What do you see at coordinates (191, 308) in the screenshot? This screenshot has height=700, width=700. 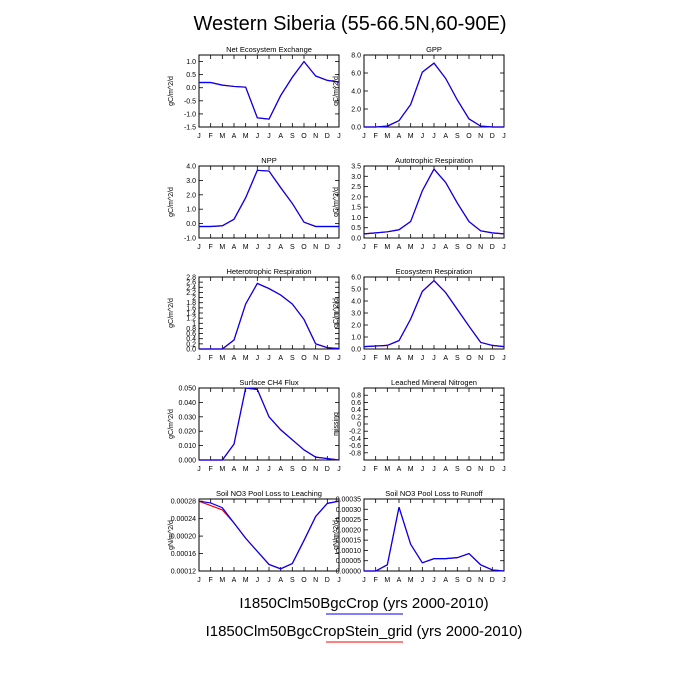 I see `y-tick-label: 1.6` at bounding box center [191, 308].